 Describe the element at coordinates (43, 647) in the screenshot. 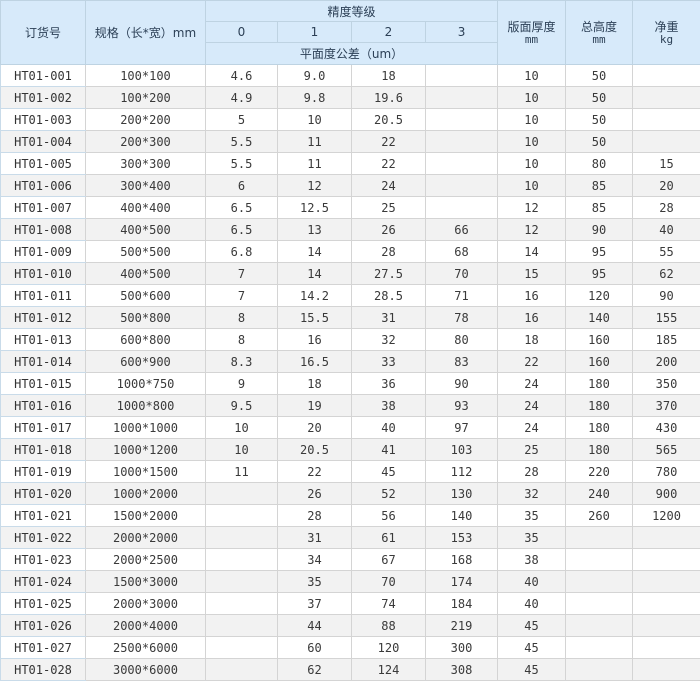

I see `cell-order-no: HT01-027` at that location.